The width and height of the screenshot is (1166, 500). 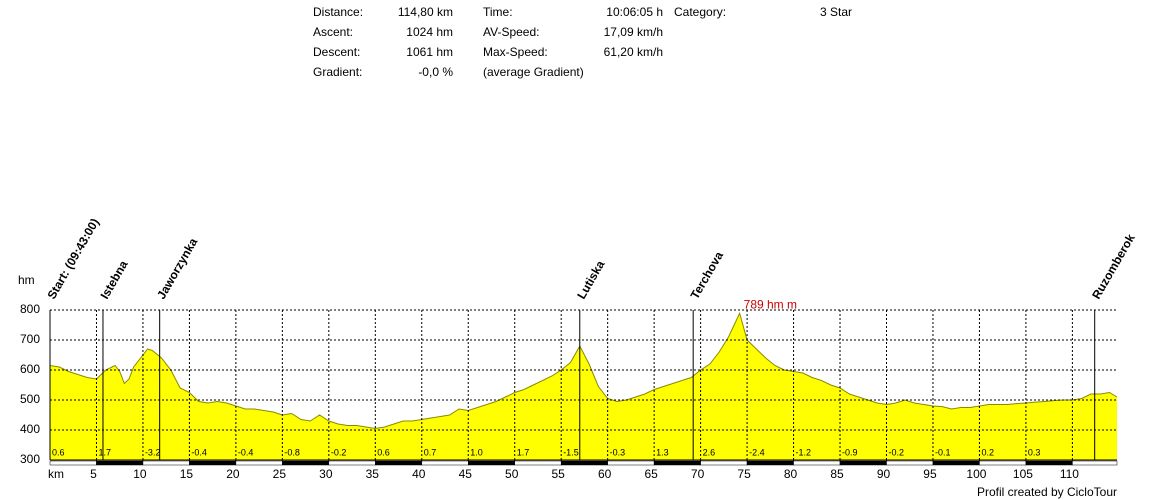 I want to click on y-axis-label: hm, so click(x=26, y=280).